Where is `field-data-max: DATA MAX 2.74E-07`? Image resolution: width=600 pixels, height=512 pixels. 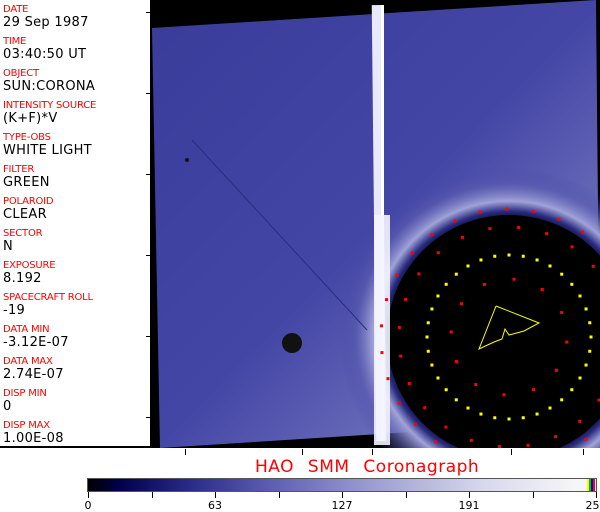
field-data-max: DATA MAX 2.74E-07 is located at coordinates (33, 369).